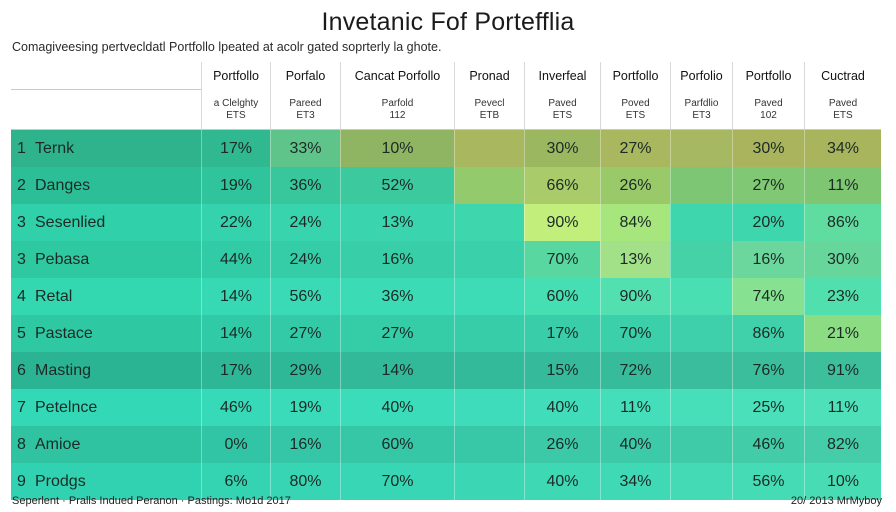  What do you see at coordinates (55, 148) in the screenshot?
I see `row-name: Ternk` at bounding box center [55, 148].